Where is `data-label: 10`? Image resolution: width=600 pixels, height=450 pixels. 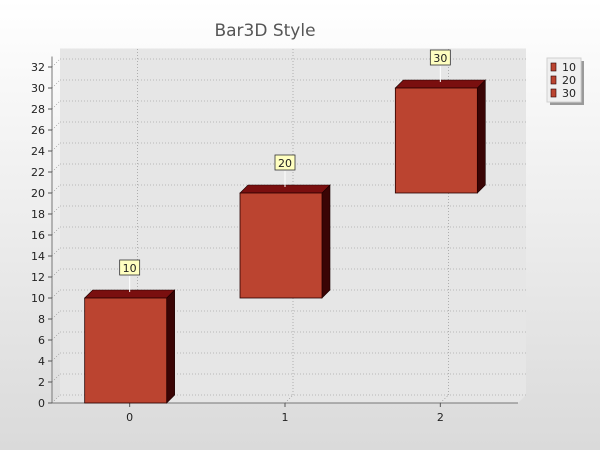 data-label: 10 is located at coordinates (130, 275).